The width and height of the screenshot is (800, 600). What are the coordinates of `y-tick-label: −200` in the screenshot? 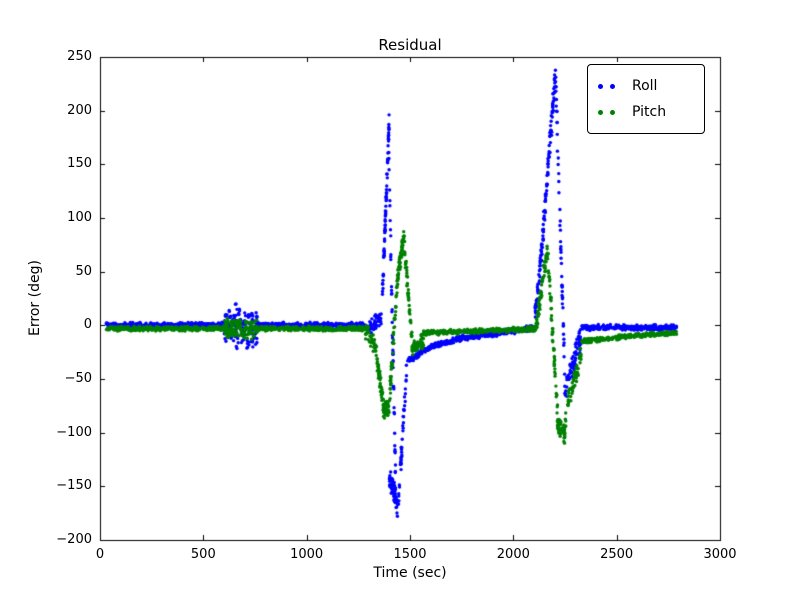 It's located at (74, 539).